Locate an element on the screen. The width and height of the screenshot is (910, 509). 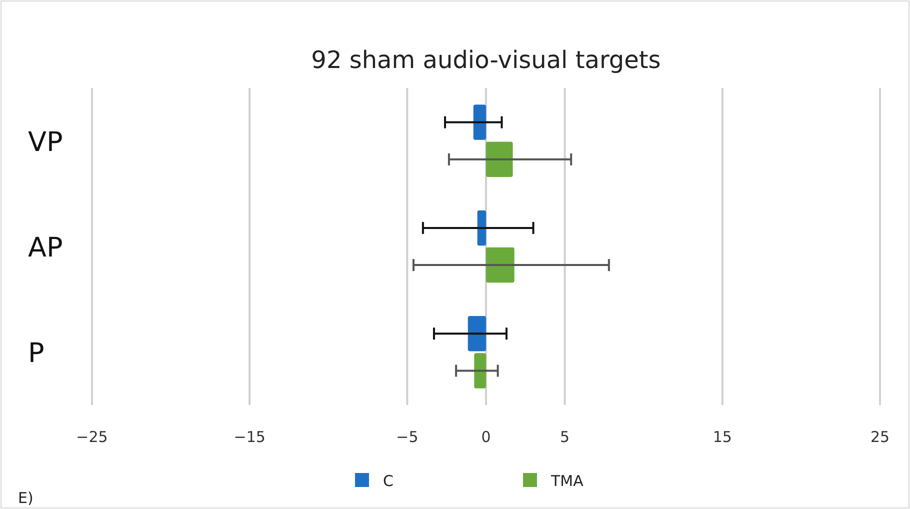
x-tick-label: 5 is located at coordinates (565, 437).